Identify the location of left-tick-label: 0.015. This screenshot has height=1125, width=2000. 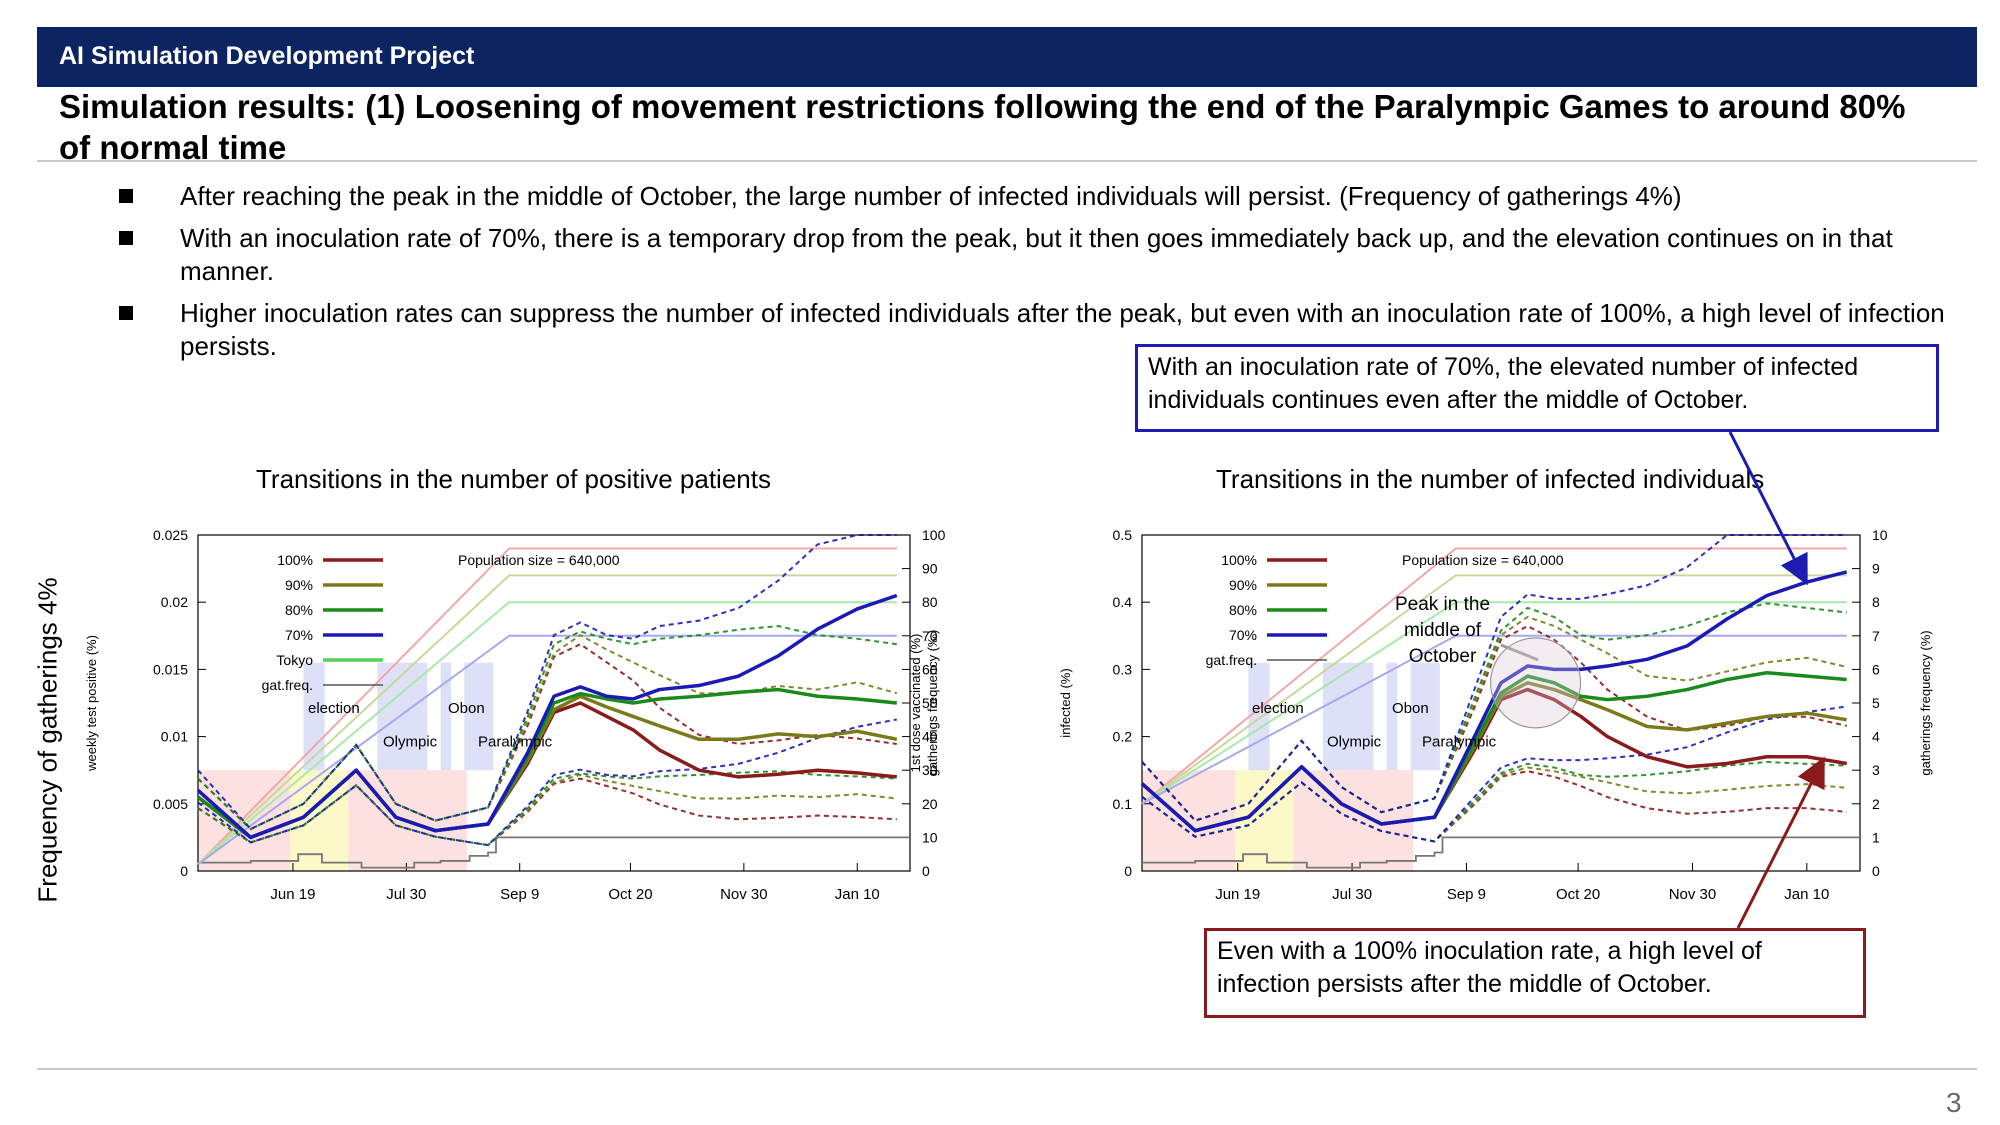
(170, 669).